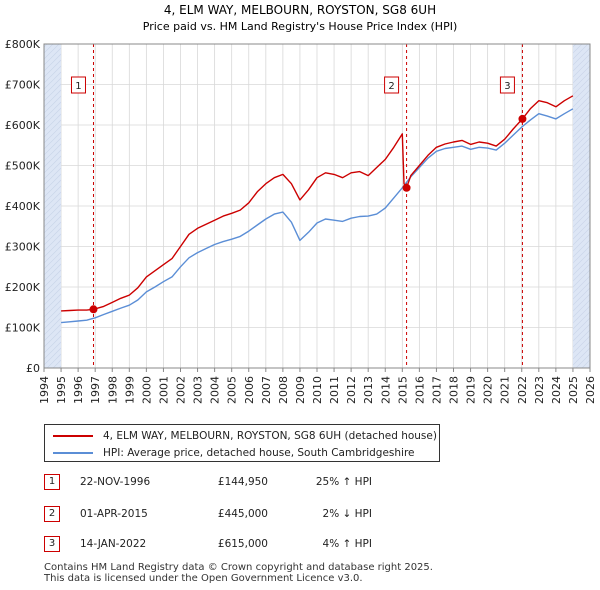 The height and width of the screenshot is (590, 600). I want to click on y-tick-label: £0, so click(33, 368).